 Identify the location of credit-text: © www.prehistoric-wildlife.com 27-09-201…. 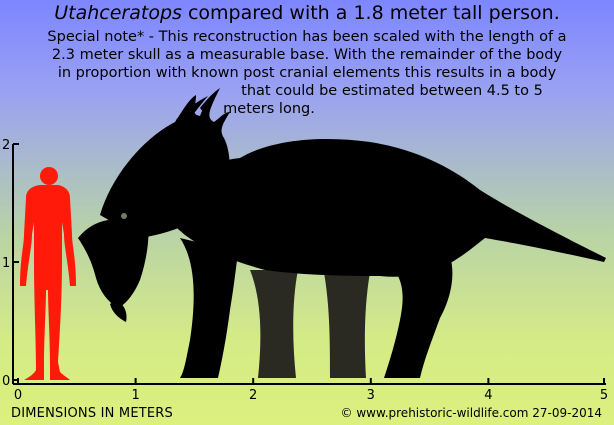
(471, 413).